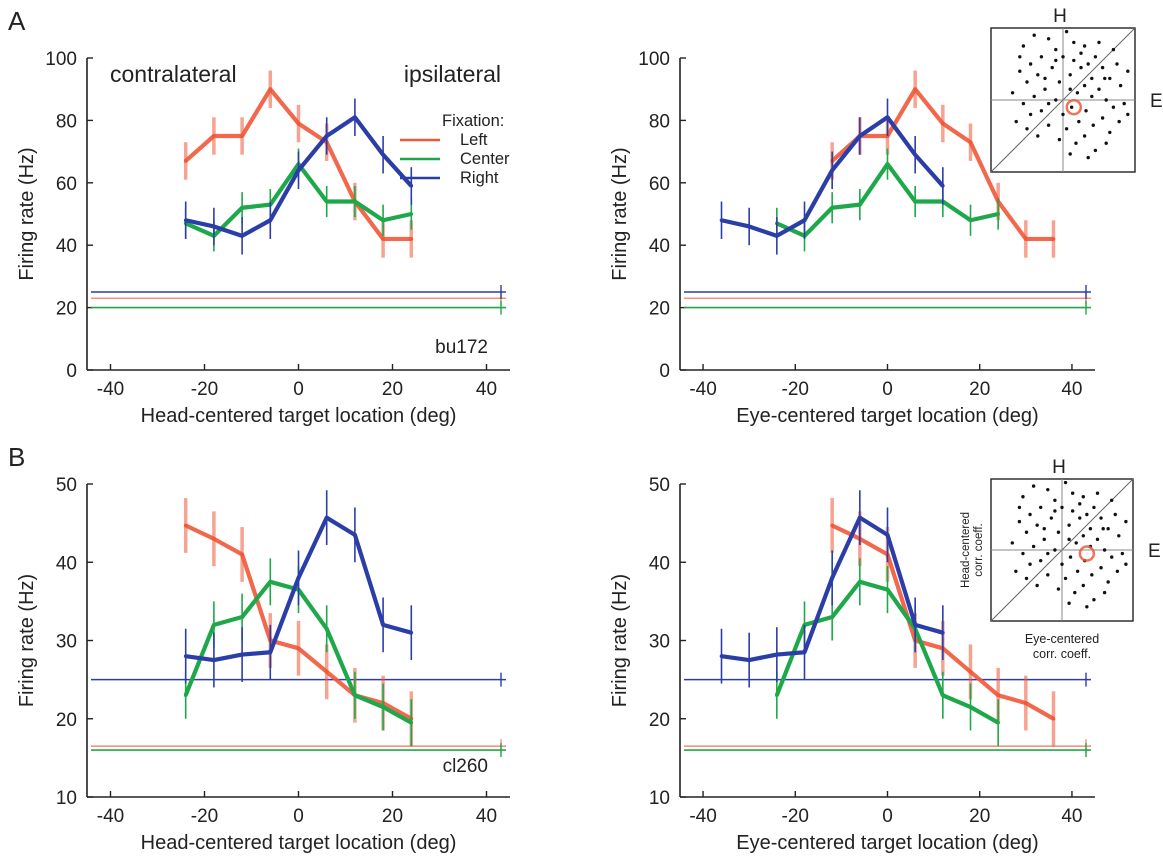 The image size is (1163, 856). I want to click on inset-ylabel-line1: Head-centered, so click(966, 550).